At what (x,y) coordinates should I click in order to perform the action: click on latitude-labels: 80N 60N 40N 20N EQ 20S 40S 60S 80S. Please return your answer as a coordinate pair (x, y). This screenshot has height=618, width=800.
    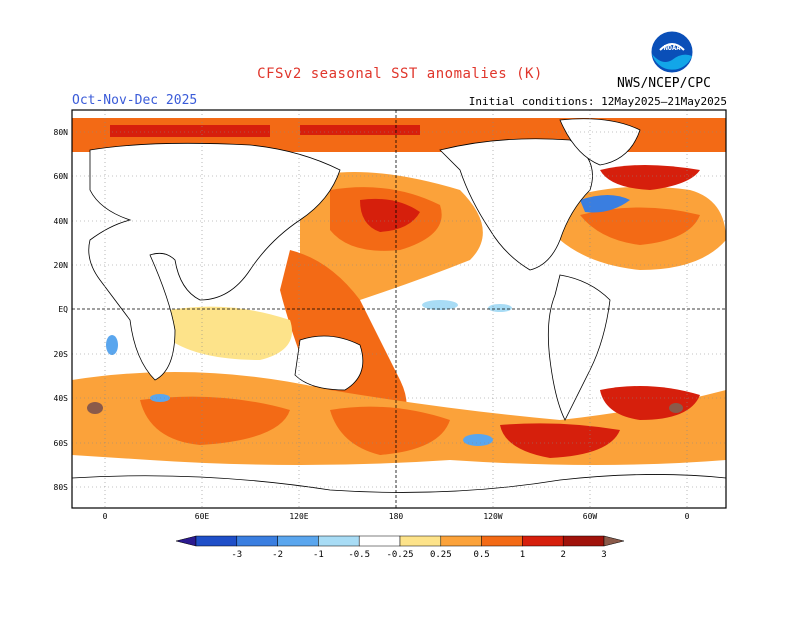
    Looking at the image, I should click on (61, 310).